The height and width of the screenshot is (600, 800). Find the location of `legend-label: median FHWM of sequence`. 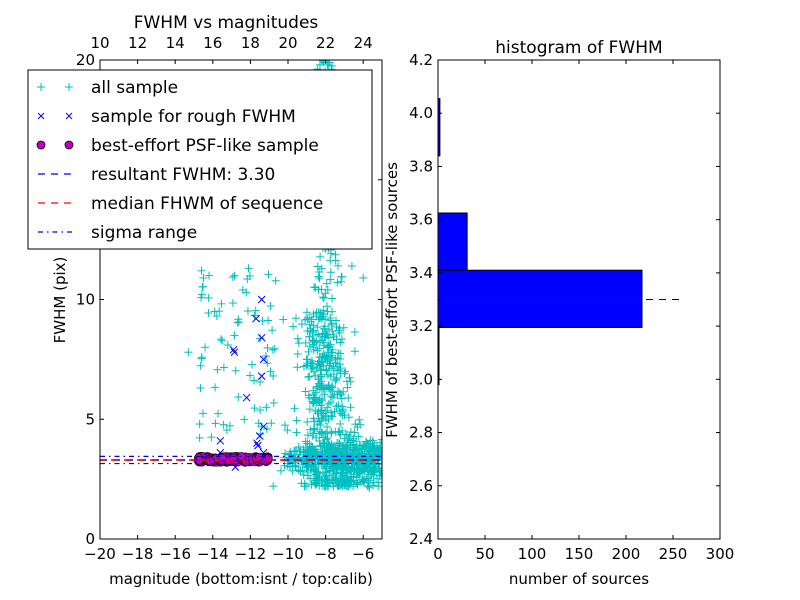

legend-label: median FHWM of sequence is located at coordinates (207, 204).